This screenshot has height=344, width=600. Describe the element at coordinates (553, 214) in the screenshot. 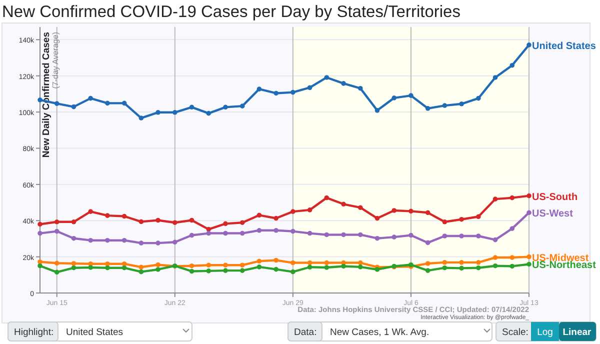

I see `series-label: US-West` at that location.